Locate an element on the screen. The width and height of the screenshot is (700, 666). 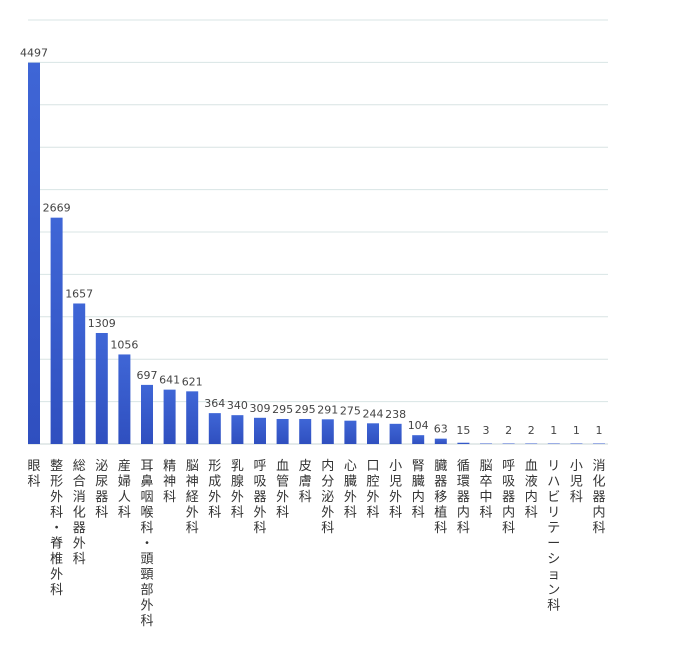
category-label: 臓器移植科 is located at coordinates (440, 497).